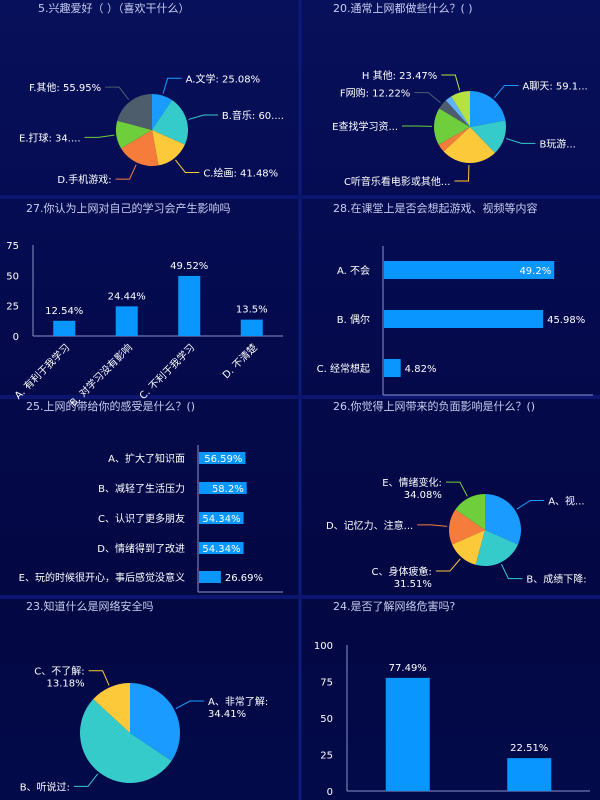 This screenshot has height=800, width=600. I want to click on chart-panel-5: 26.你觉得上网带来的负面影响是什么？(), so click(434, 406).